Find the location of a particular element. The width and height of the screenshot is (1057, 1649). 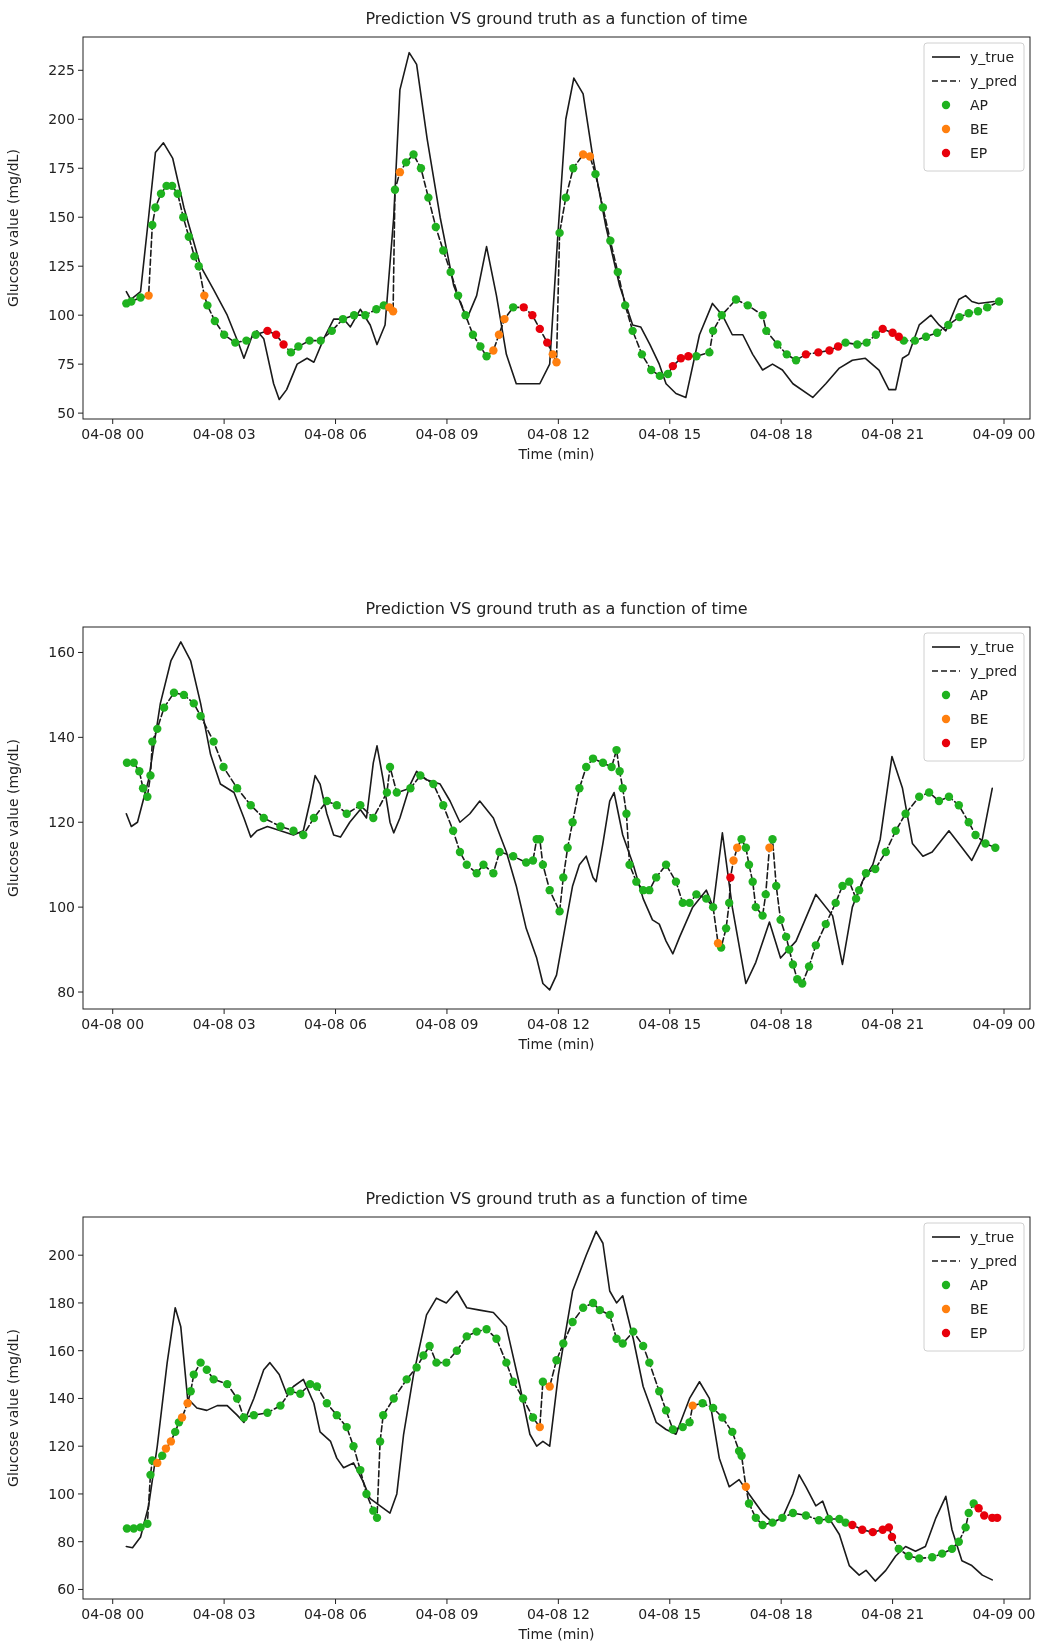

y-tick-label: 75 is located at coordinates (66, 364).